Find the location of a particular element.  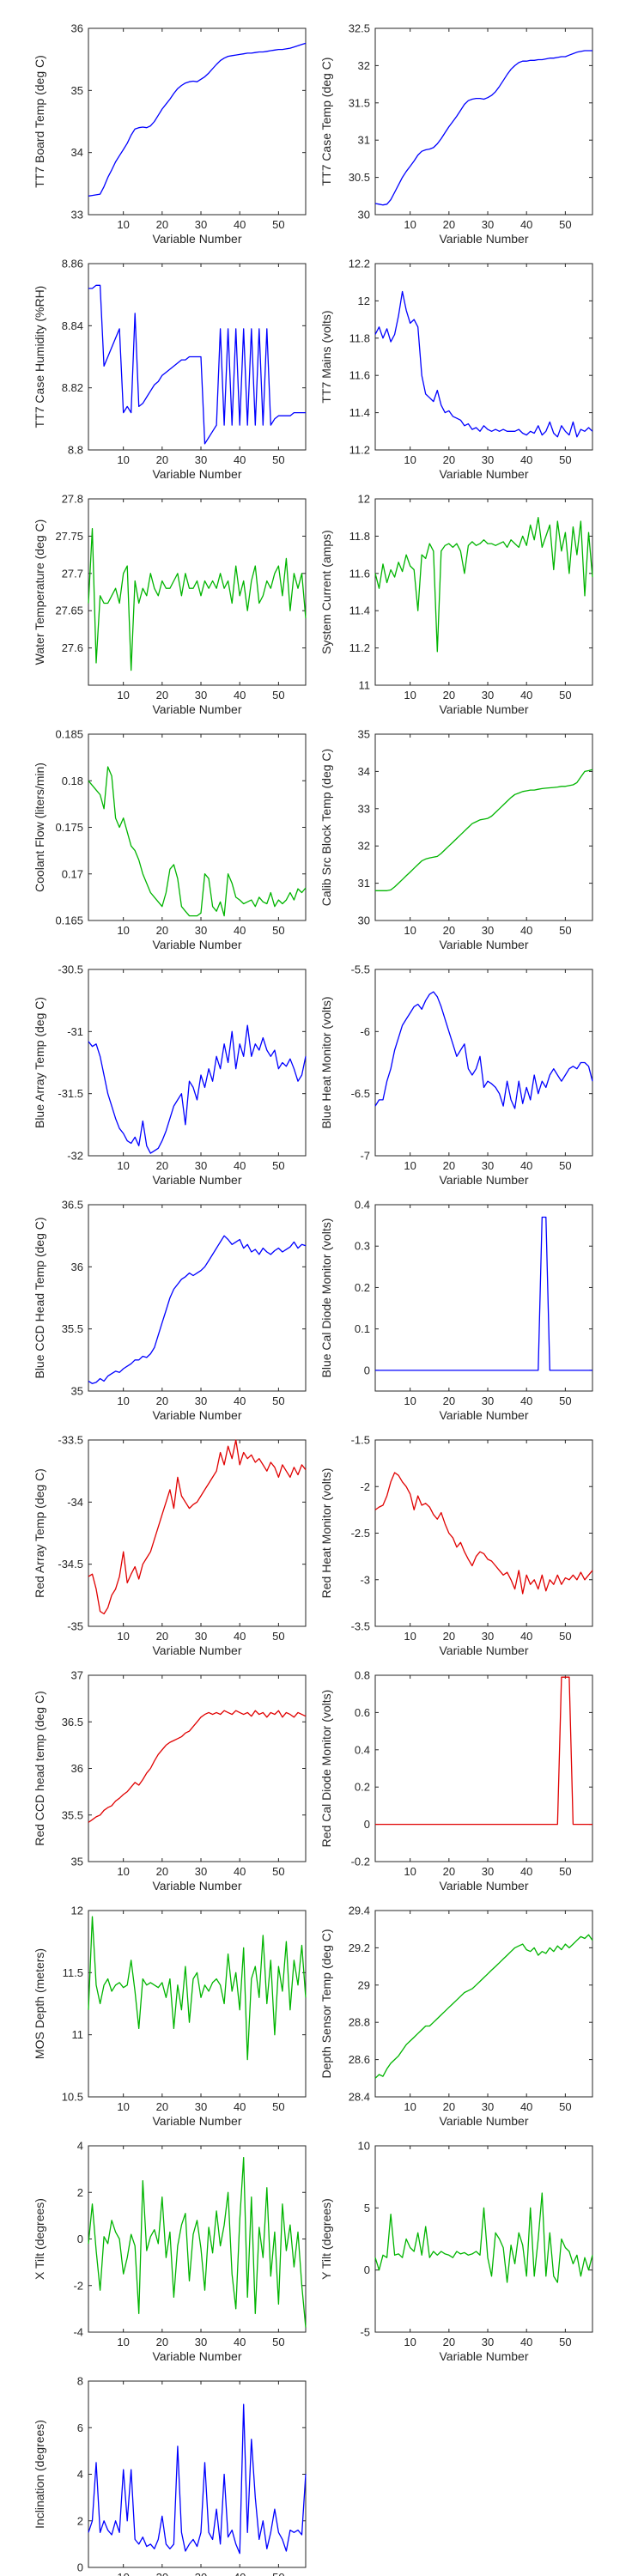

y-tick-label: 11.4 is located at coordinates (359, 412).